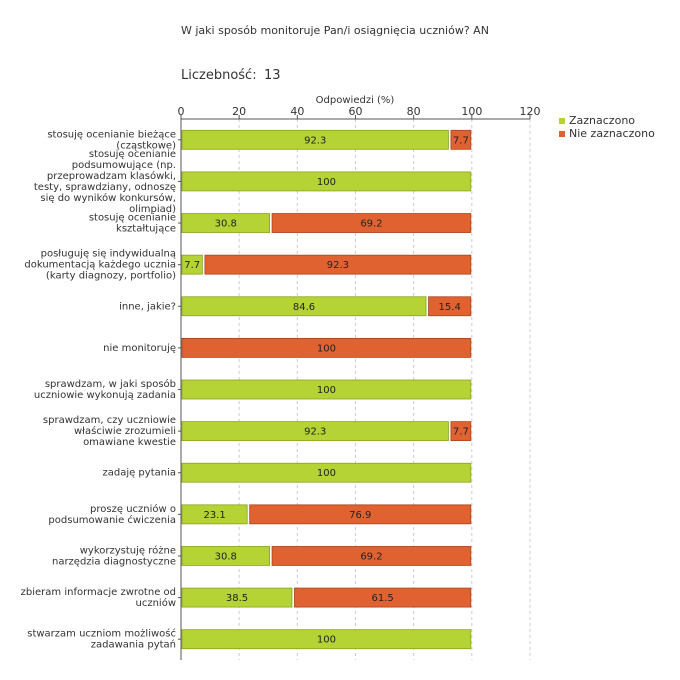 This screenshot has width=680, height=680. I want to click on x-tick-label: 100, so click(471, 111).